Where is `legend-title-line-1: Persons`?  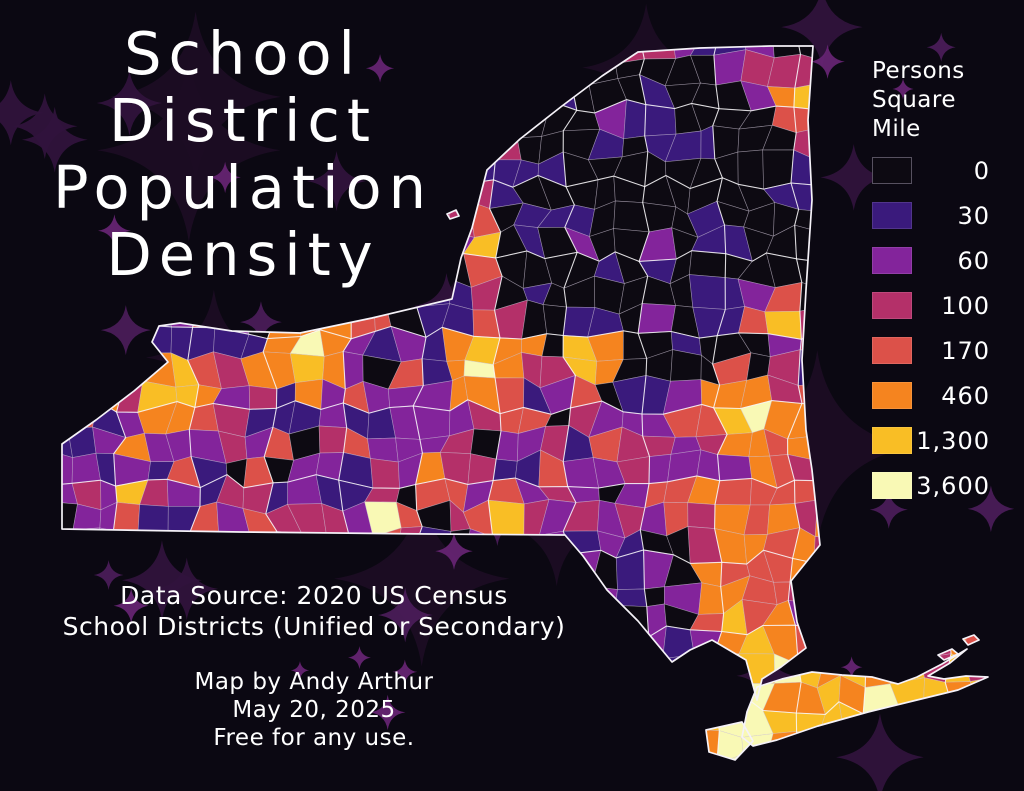 legend-title-line-1: Persons is located at coordinates (918, 71).